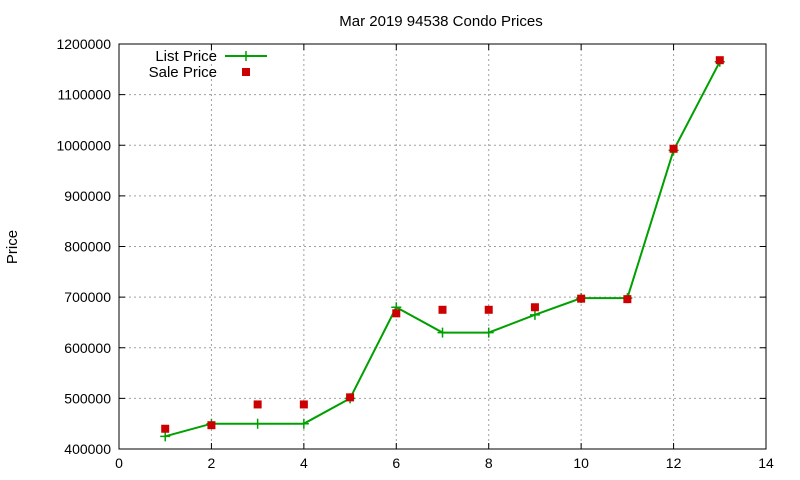 The image size is (800, 480). I want to click on x-tick-label: 6, so click(396, 463).